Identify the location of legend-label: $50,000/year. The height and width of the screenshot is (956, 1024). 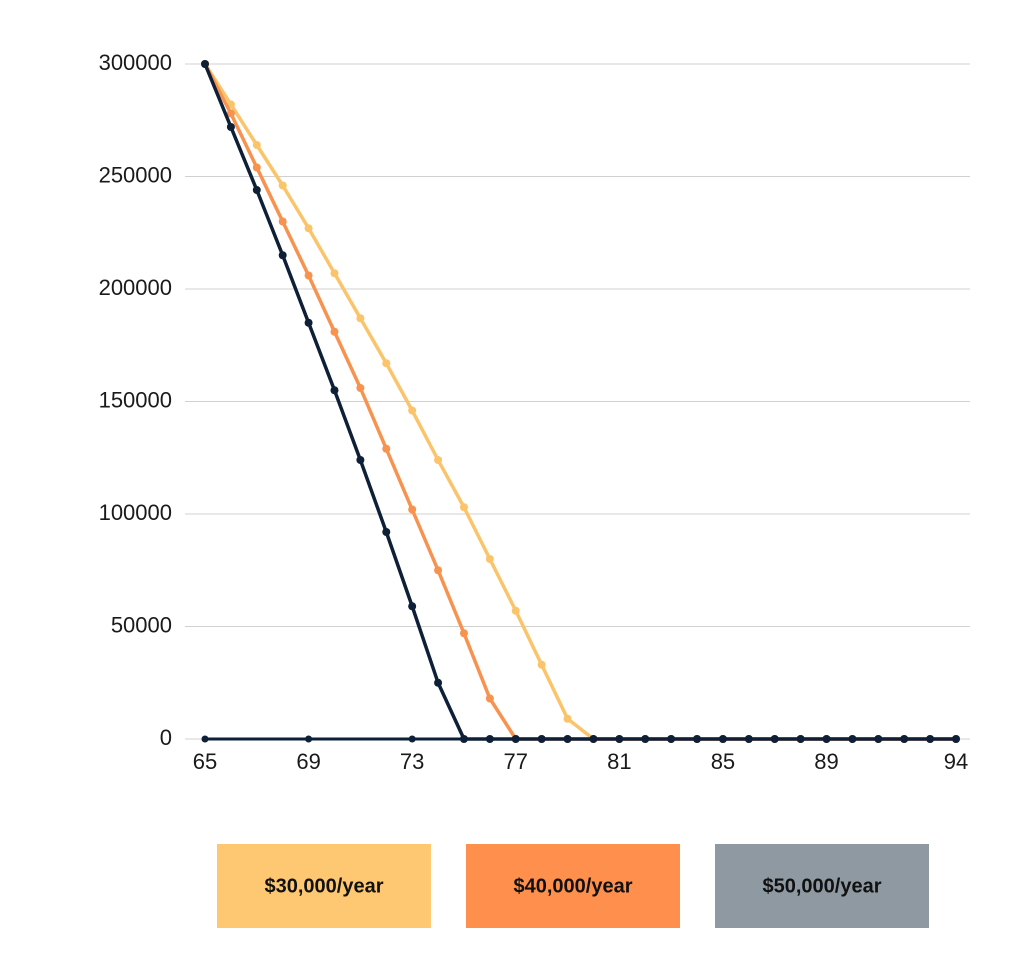
(821, 886).